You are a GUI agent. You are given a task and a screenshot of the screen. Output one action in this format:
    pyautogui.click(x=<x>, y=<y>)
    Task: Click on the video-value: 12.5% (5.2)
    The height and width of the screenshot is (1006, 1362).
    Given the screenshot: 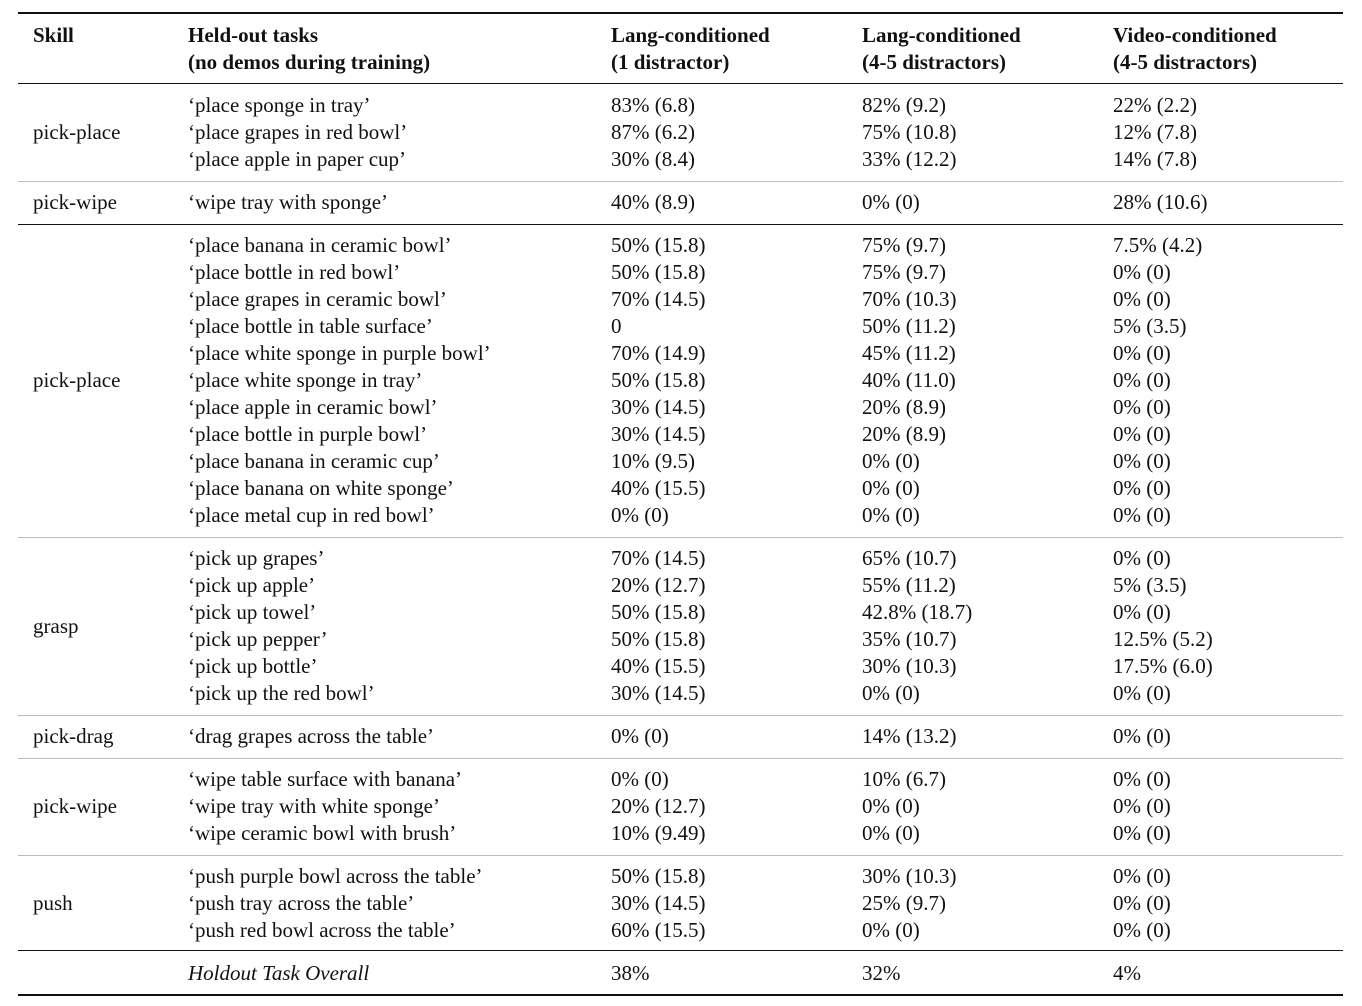 What is the action you would take?
    pyautogui.click(x=1163, y=639)
    